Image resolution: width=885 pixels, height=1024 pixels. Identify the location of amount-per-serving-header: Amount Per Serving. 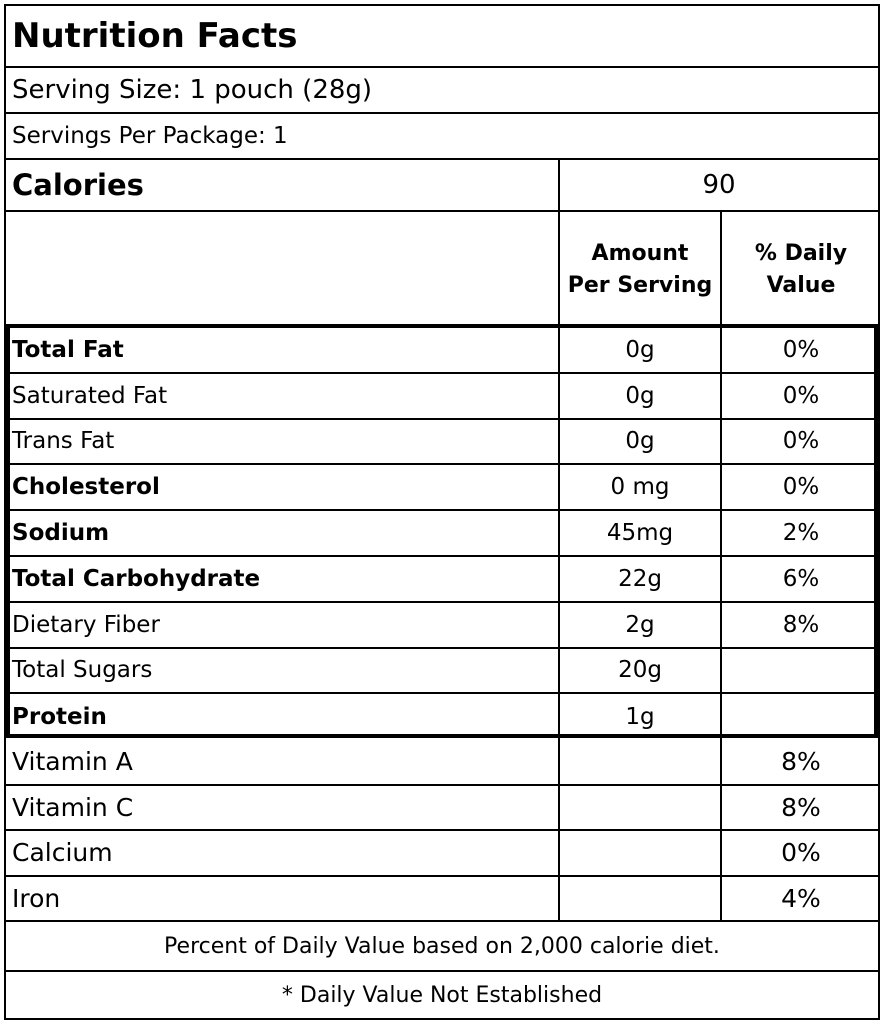
(639, 270).